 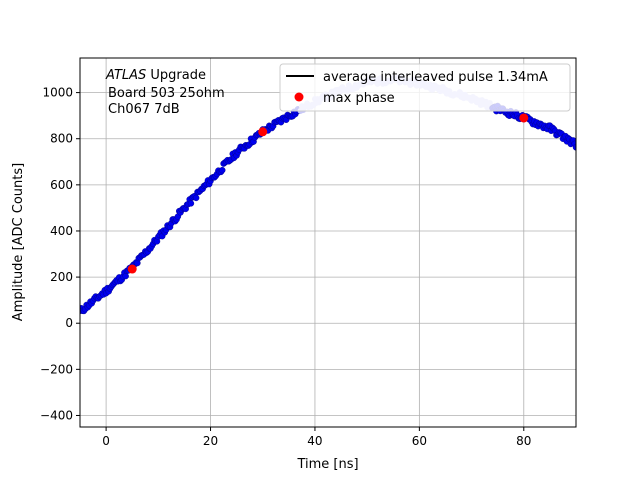 What do you see at coordinates (327, 464) in the screenshot?
I see `x-axis-label: Time [ns]` at bounding box center [327, 464].